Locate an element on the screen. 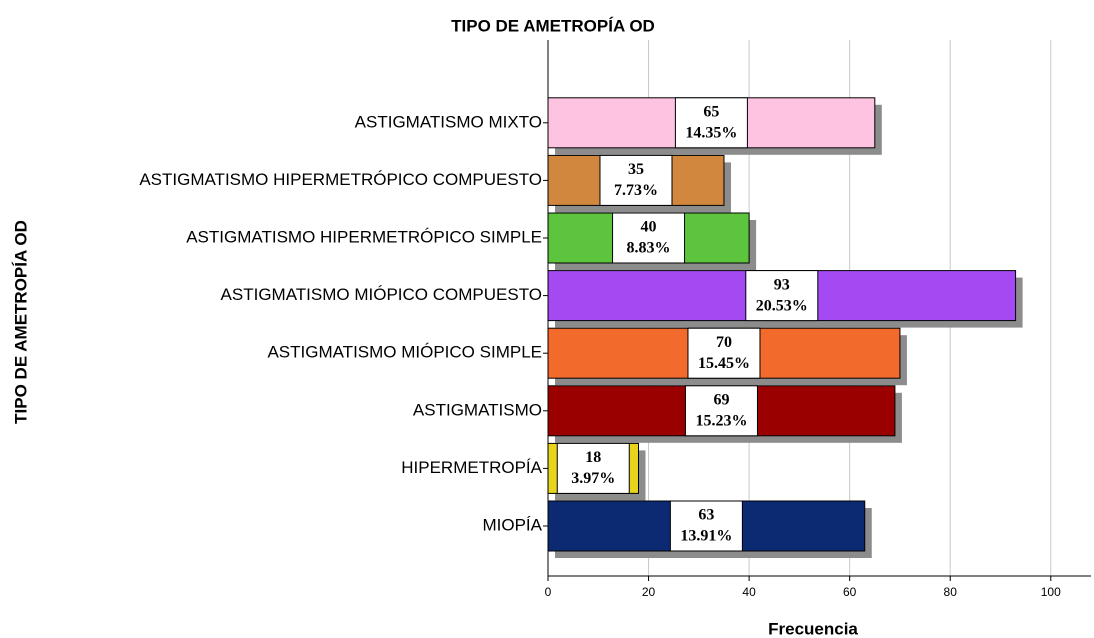 The image size is (1094, 638). x-tick-label: 0 is located at coordinates (548, 592).